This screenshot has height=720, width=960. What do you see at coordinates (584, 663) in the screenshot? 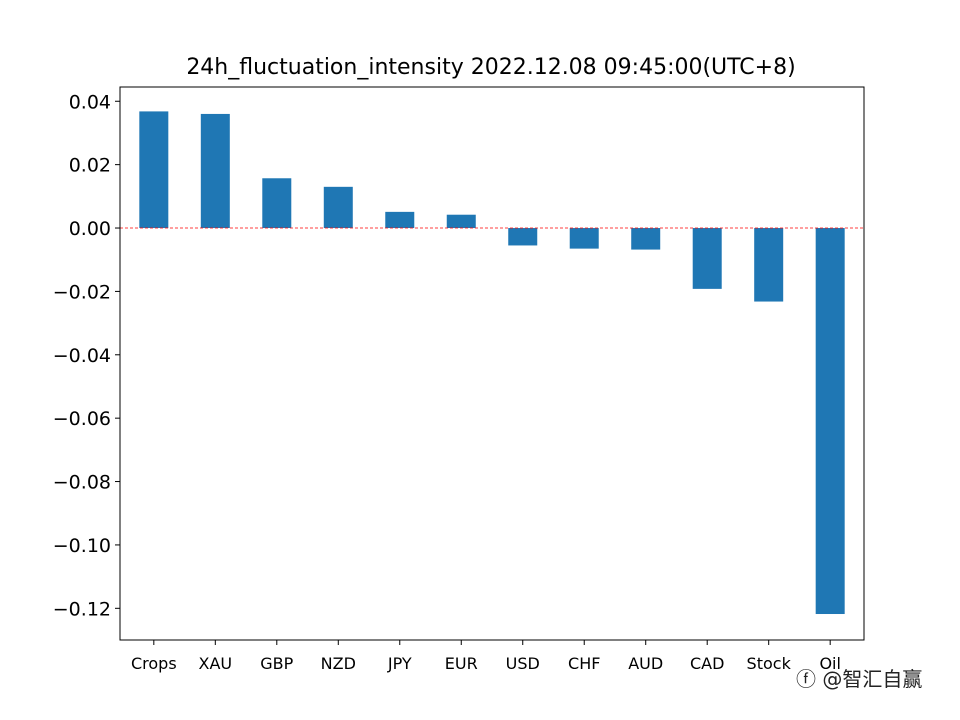
I see `x-tick-label: CHF` at bounding box center [584, 663].